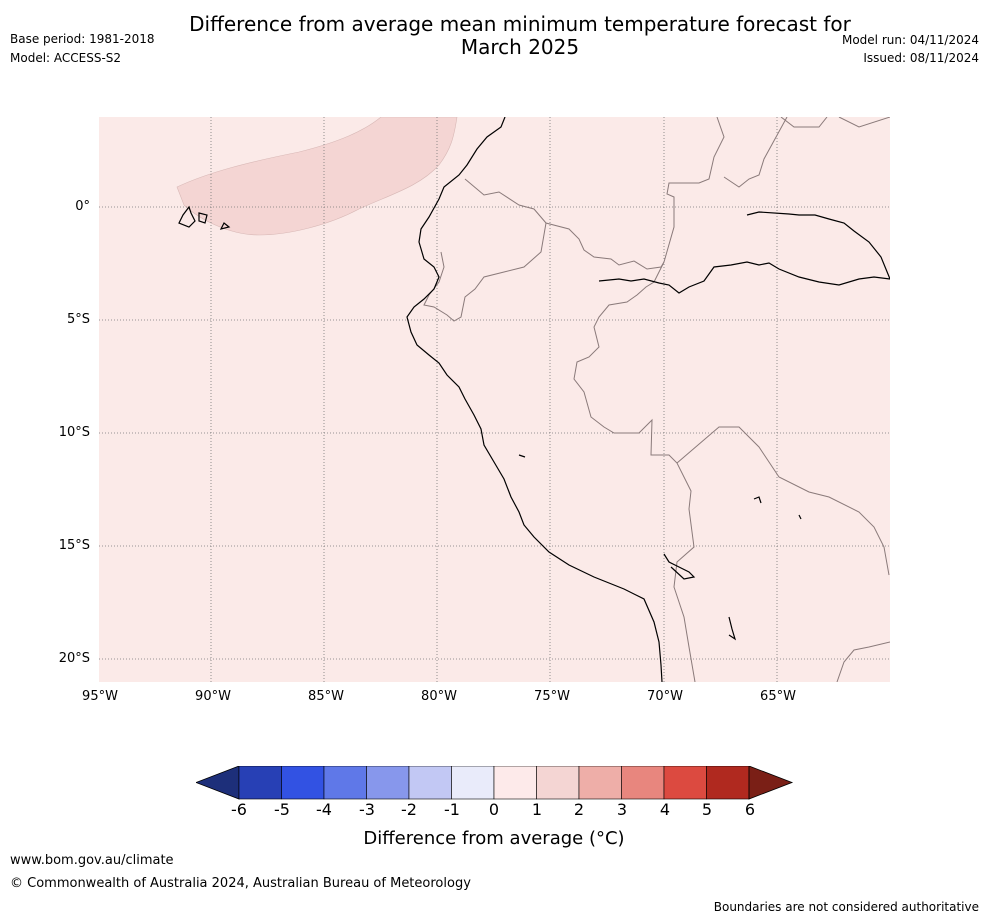 This screenshot has width=988, height=919. What do you see at coordinates (82, 39) in the screenshot?
I see `base-period: Base period: 1981-2018` at bounding box center [82, 39].